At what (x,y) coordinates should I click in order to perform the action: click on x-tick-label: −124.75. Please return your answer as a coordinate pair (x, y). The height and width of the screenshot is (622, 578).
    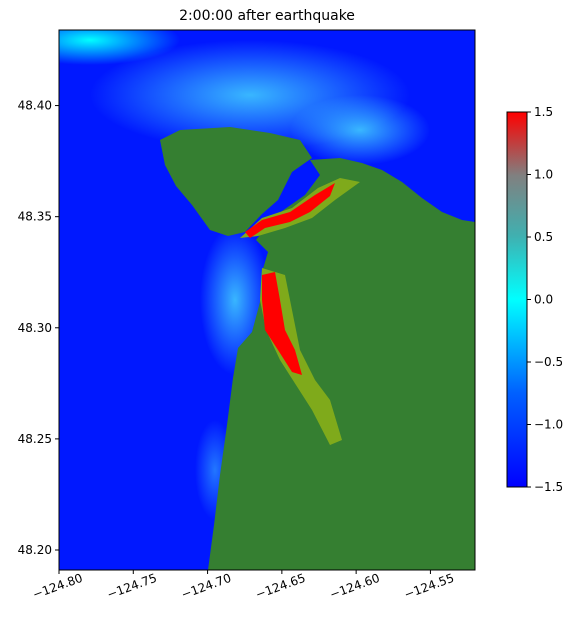
    Looking at the image, I should click on (132, 586).